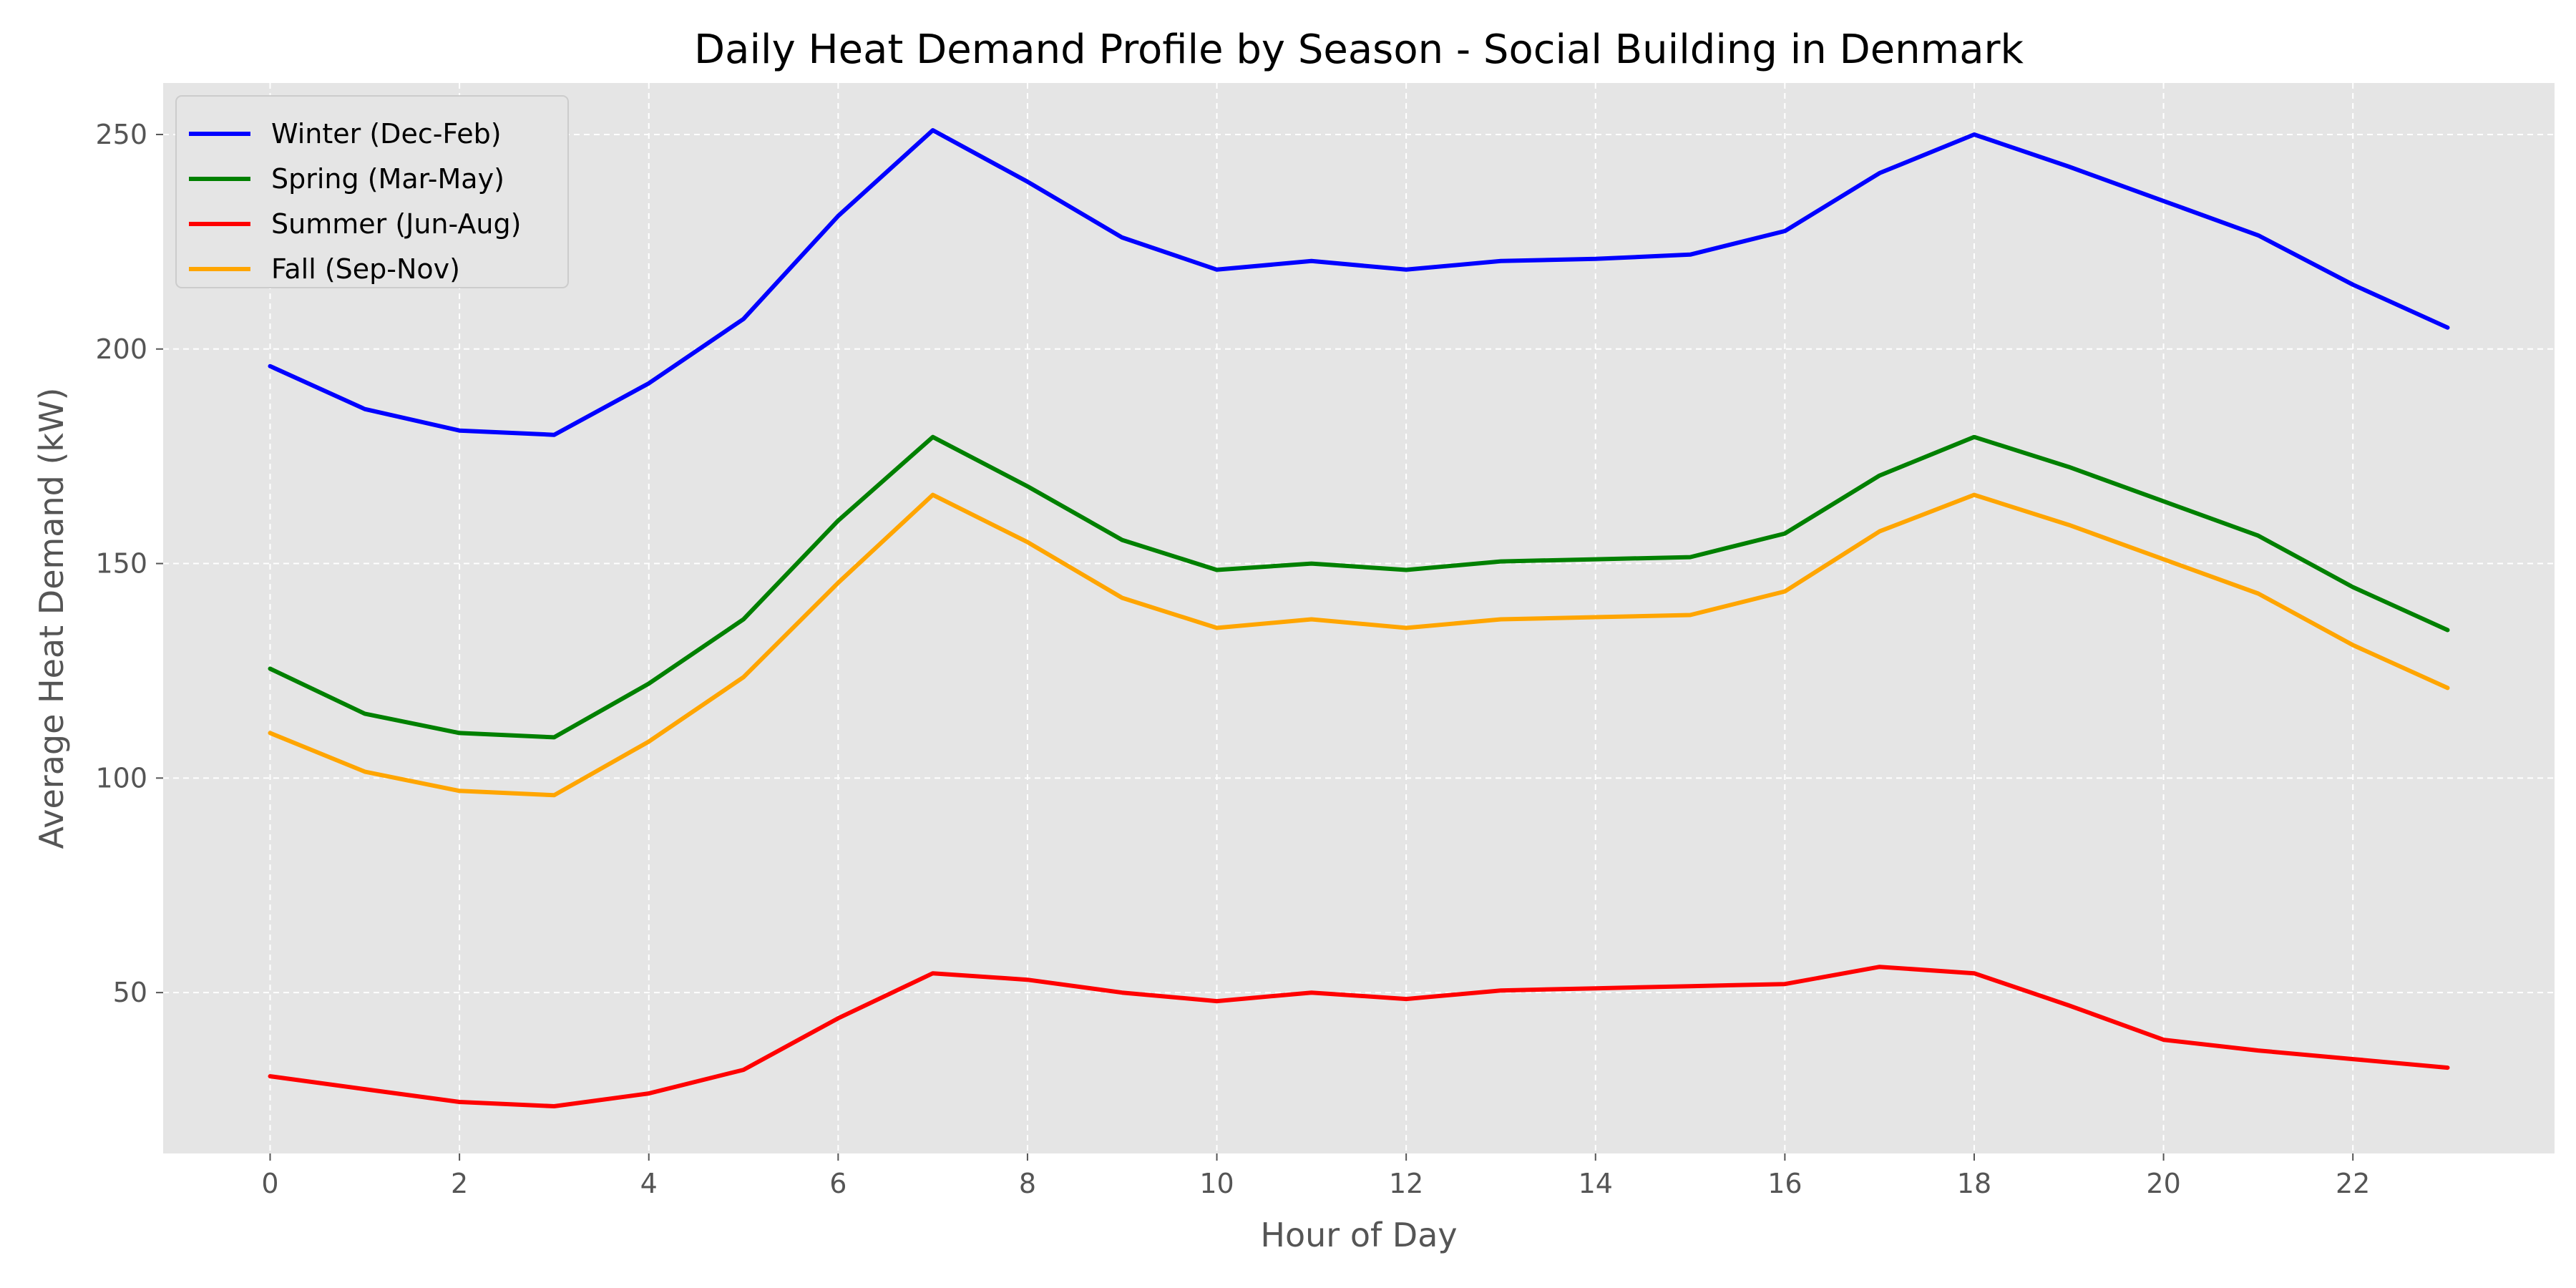 The width and height of the screenshot is (2576, 1288). I want to click on x-tick-label: 14, so click(1596, 1183).